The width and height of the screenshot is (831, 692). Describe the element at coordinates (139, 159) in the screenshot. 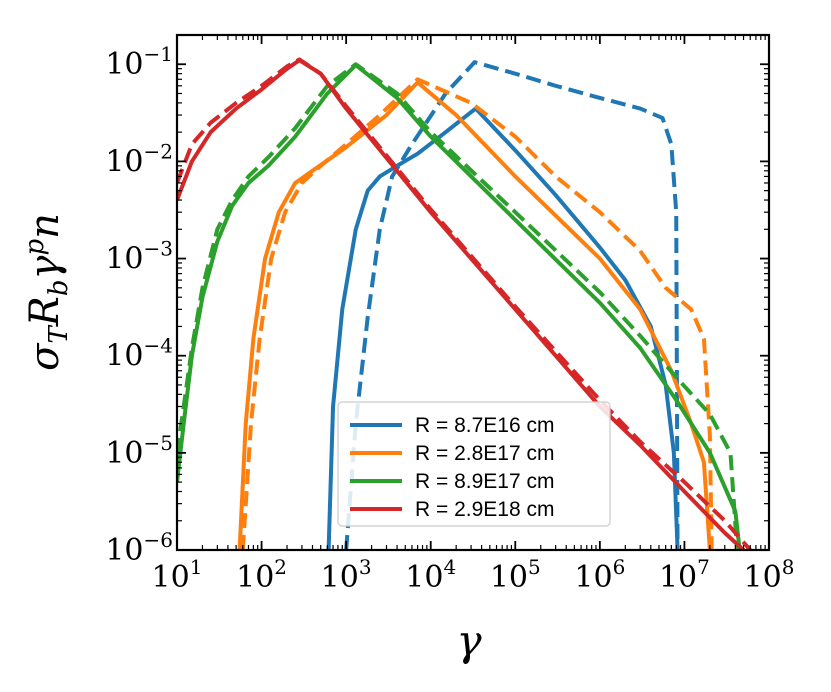

I see `y-tick-label: 10⁻²` at that location.